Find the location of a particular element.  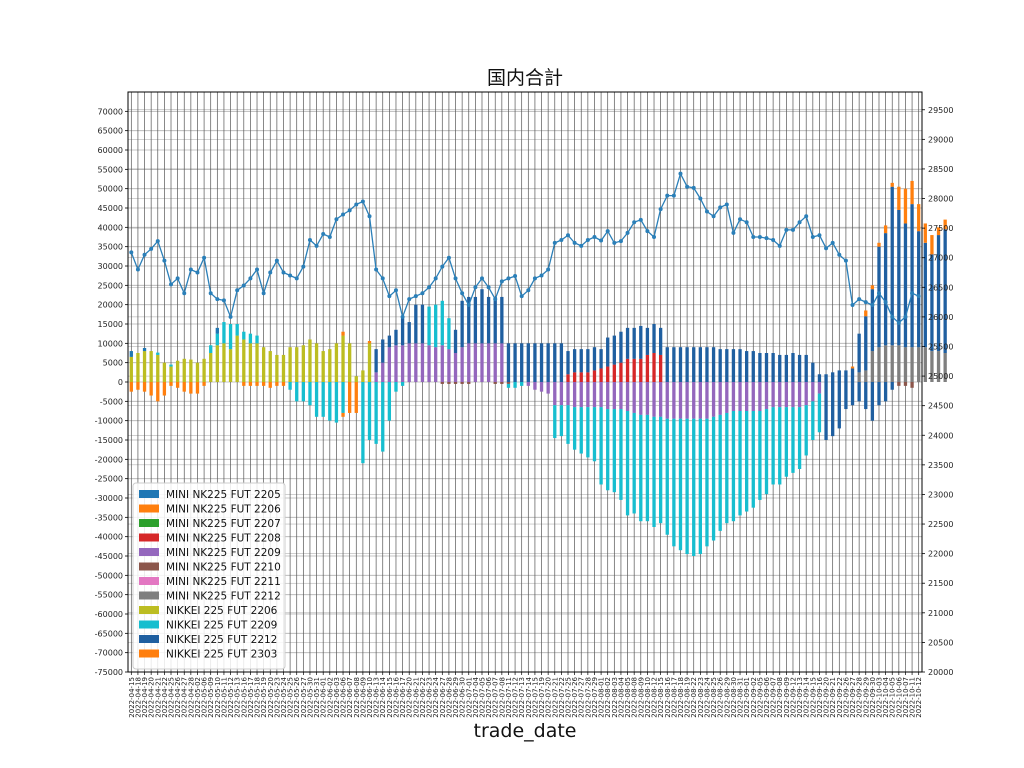

x-tick-label: 2022-06-27 is located at coordinates (443, 697).